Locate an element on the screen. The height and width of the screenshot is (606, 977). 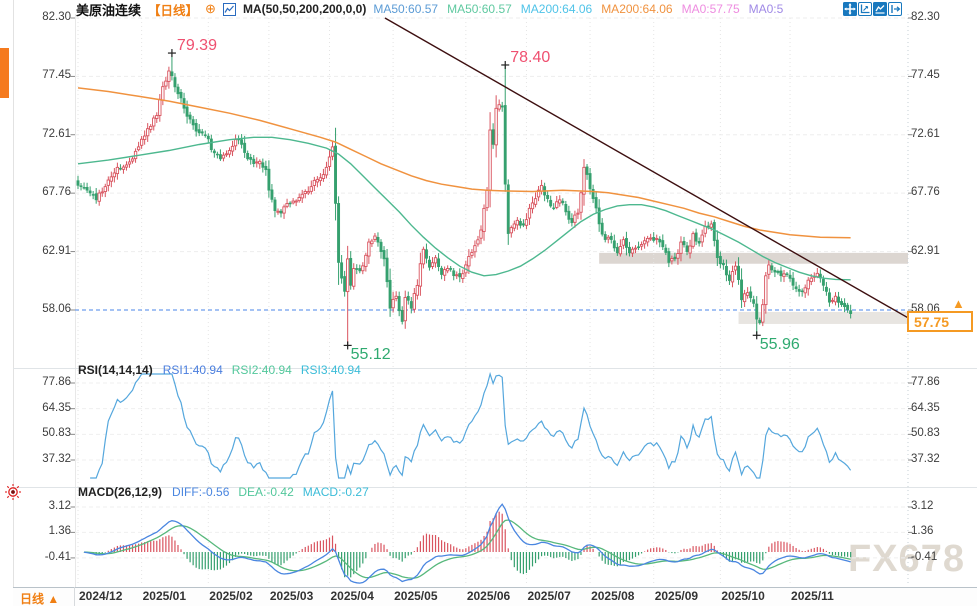
rsi-legend: RSI1:40.94 RSI2:40.94 RSI3:40.94 is located at coordinates (266, 370).